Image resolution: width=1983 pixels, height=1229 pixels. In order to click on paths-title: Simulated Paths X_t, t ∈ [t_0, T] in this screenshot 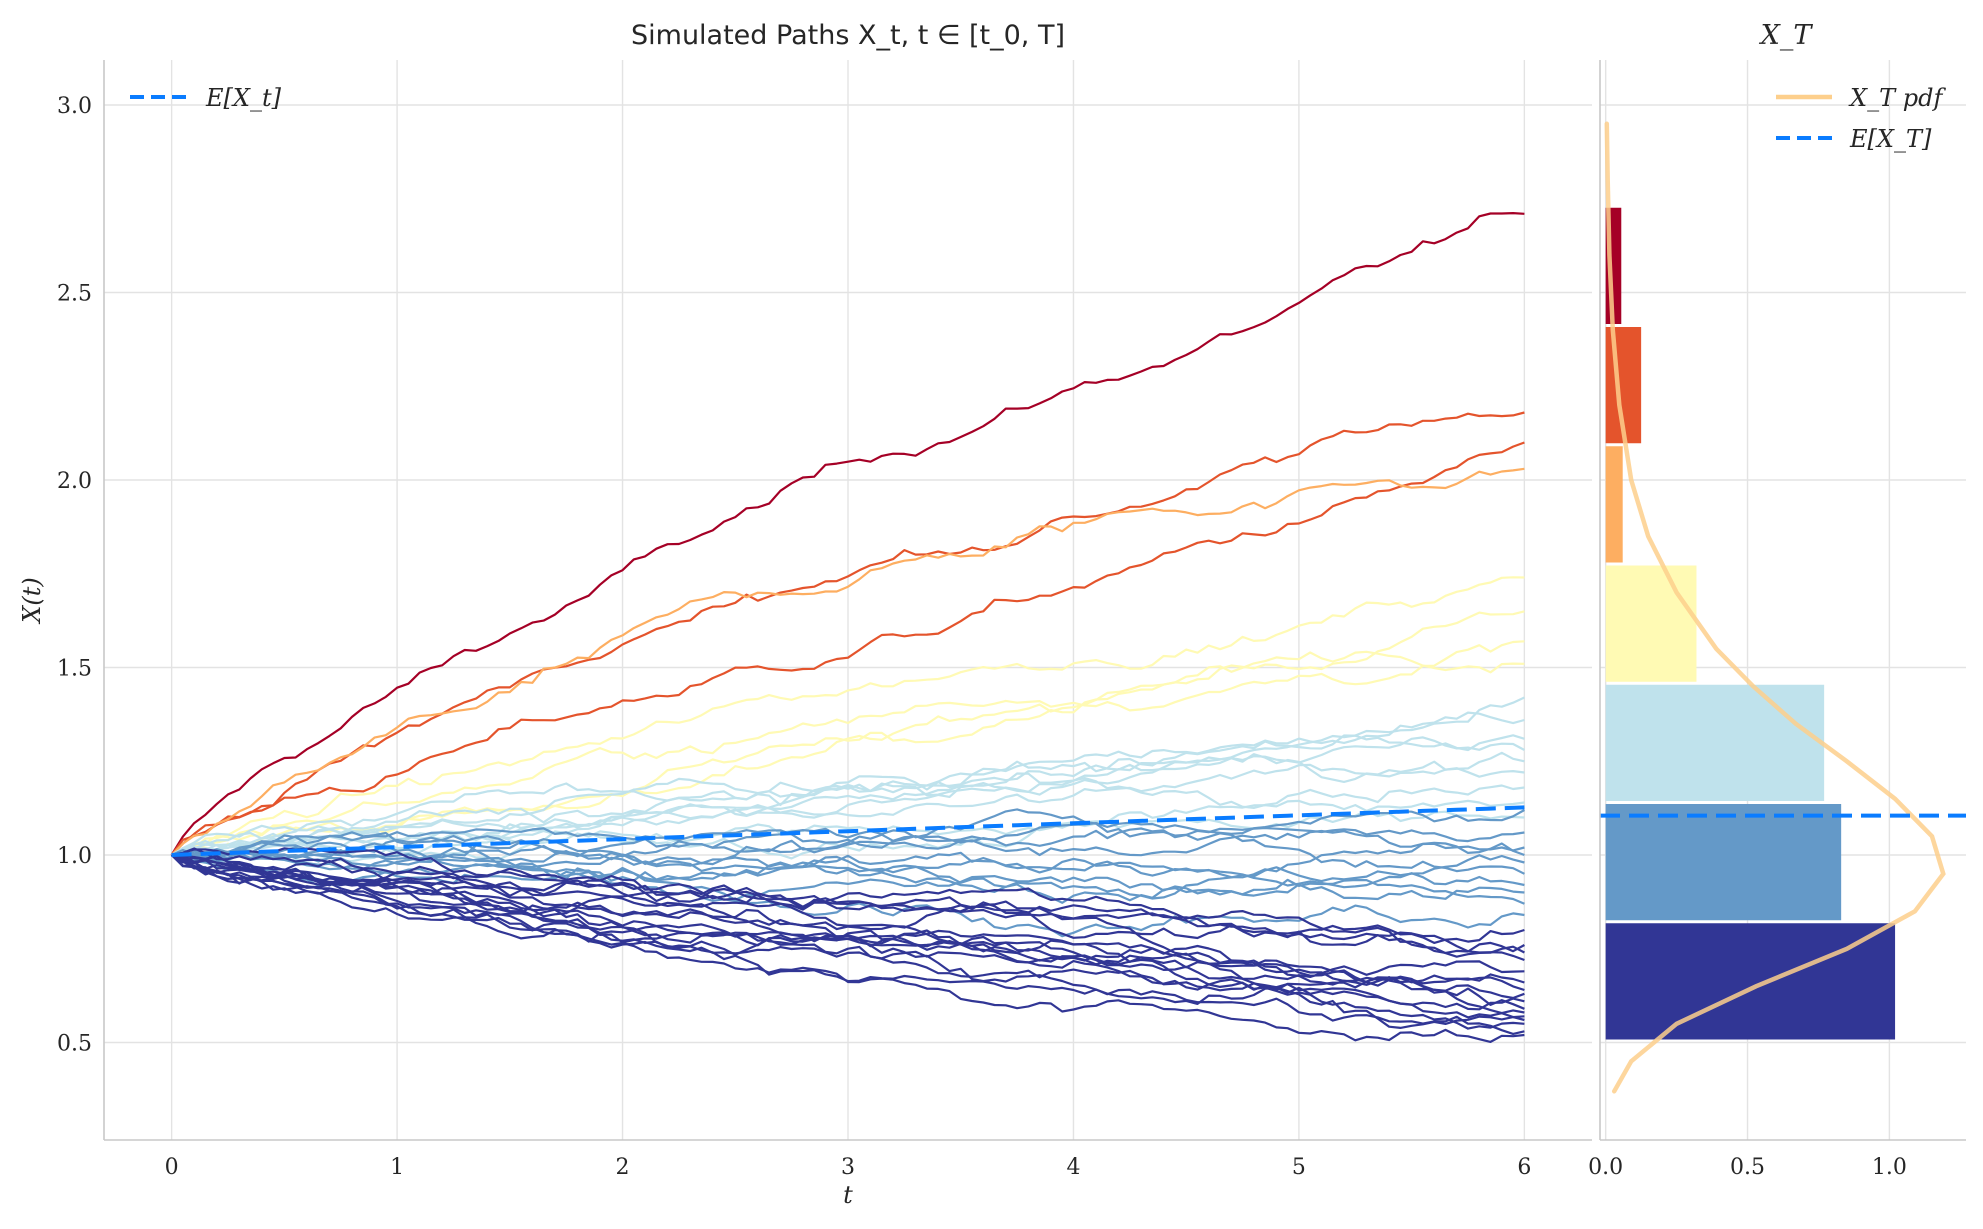, I will do `click(848, 35)`.